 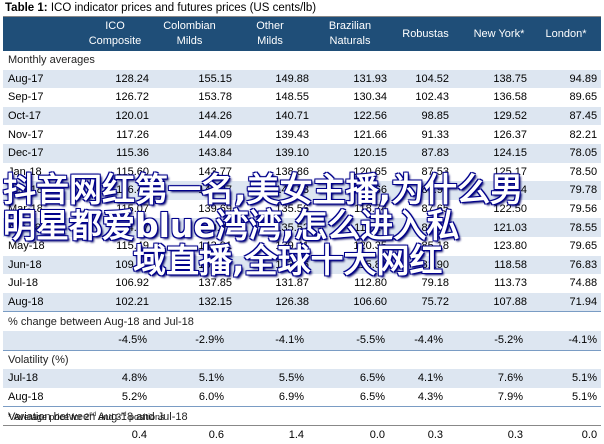 What do you see at coordinates (196, 265) in the screenshot?
I see `table-cell: 138.67` at bounding box center [196, 265].